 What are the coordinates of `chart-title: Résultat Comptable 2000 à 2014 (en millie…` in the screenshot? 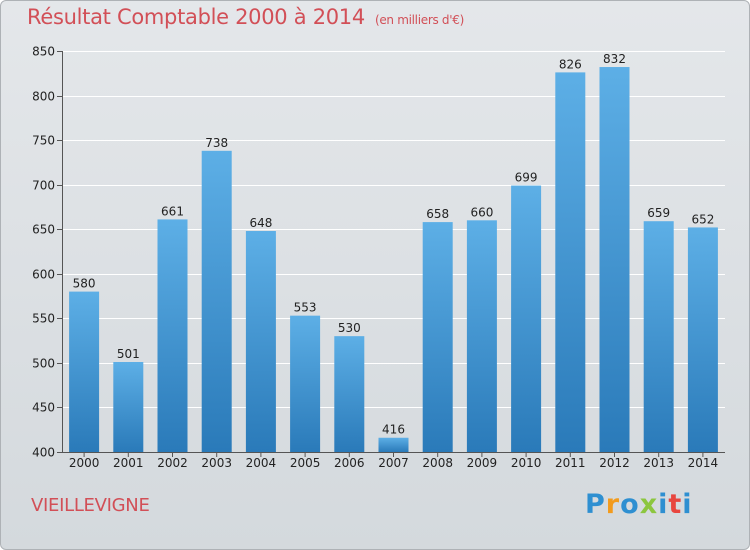 It's located at (245, 17).